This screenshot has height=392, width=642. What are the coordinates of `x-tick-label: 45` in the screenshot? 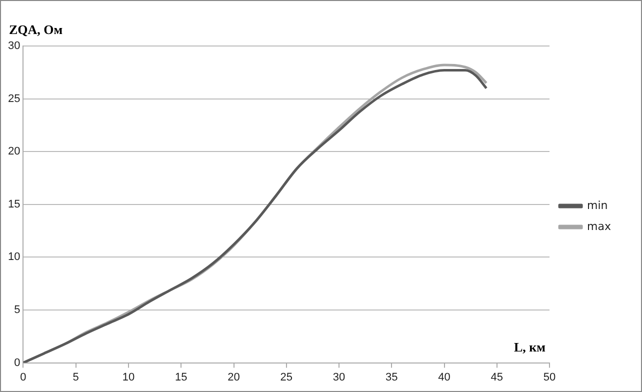 It's located at (497, 377).